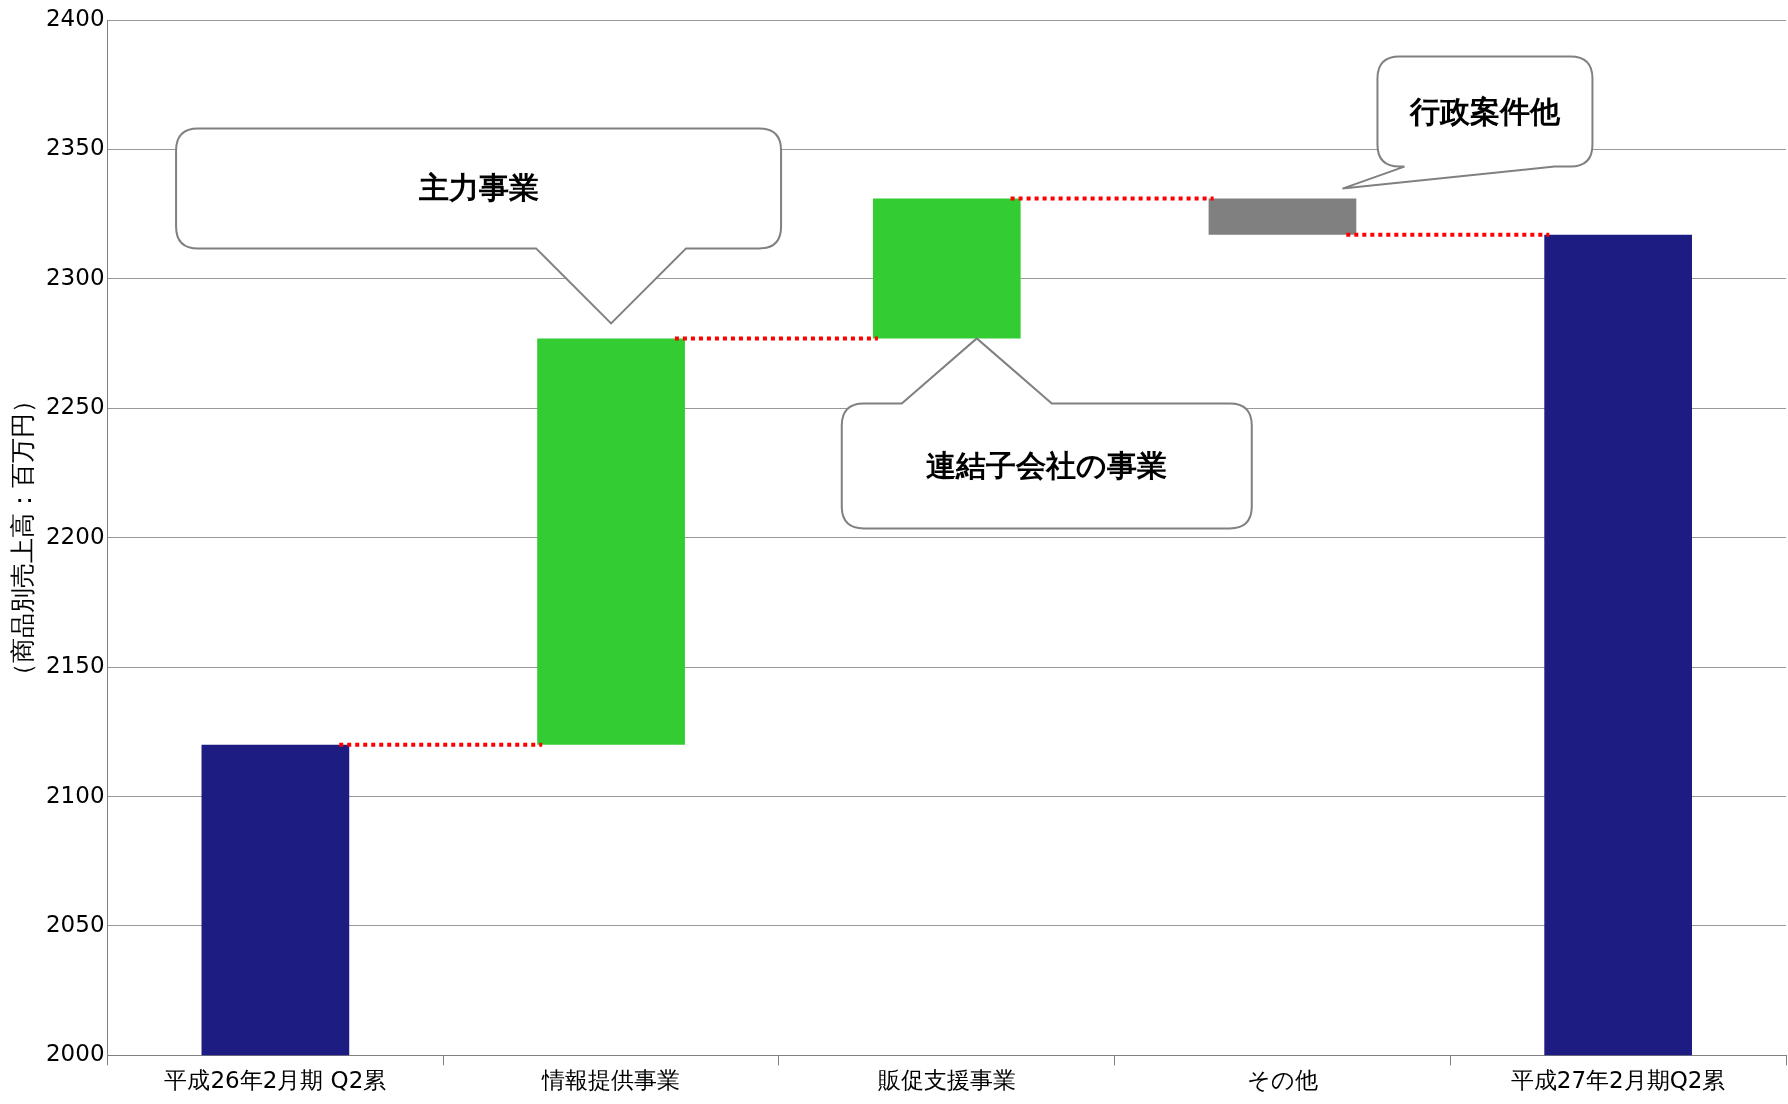  What do you see at coordinates (75, 276) in the screenshot?
I see `y-tick-label: 2300` at bounding box center [75, 276].